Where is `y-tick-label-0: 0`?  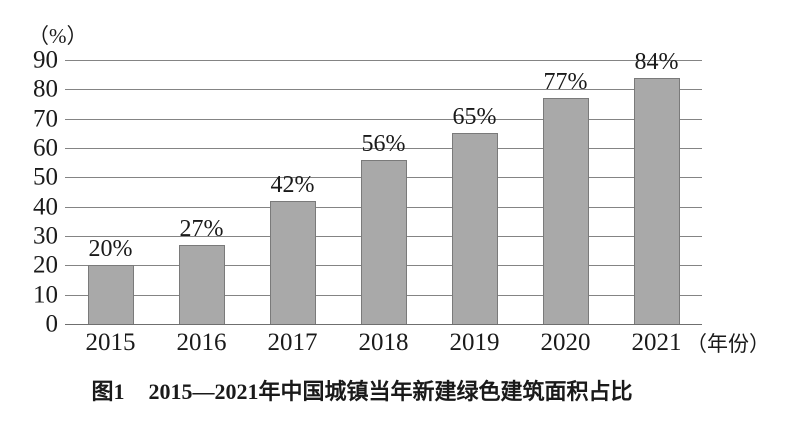
y-tick-label-0: 0 is located at coordinates (52, 324).